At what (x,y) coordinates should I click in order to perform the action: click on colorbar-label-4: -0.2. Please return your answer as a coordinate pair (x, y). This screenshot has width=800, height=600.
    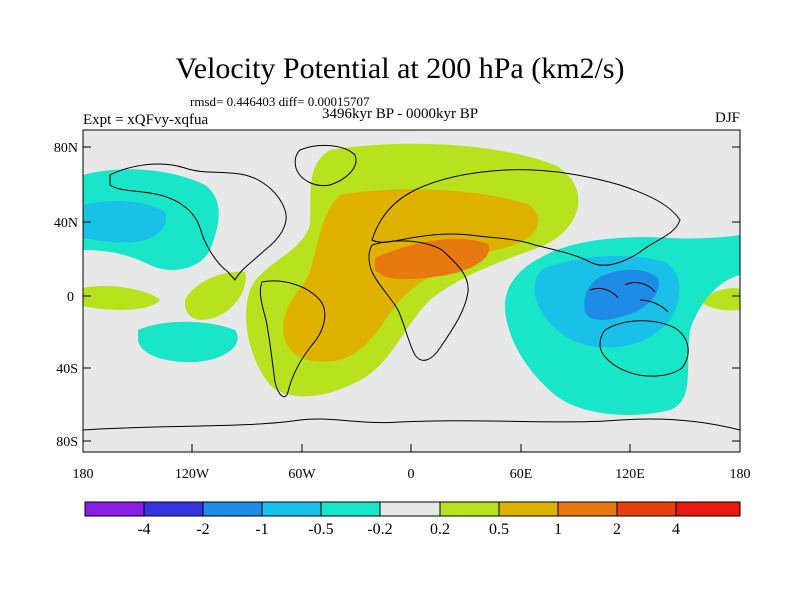
    Looking at the image, I should click on (379, 529).